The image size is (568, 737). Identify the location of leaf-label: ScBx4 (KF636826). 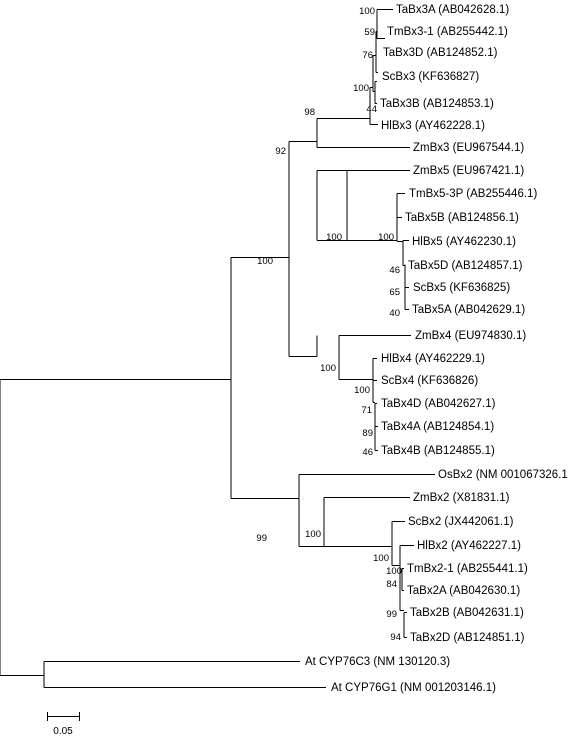
(429, 381).